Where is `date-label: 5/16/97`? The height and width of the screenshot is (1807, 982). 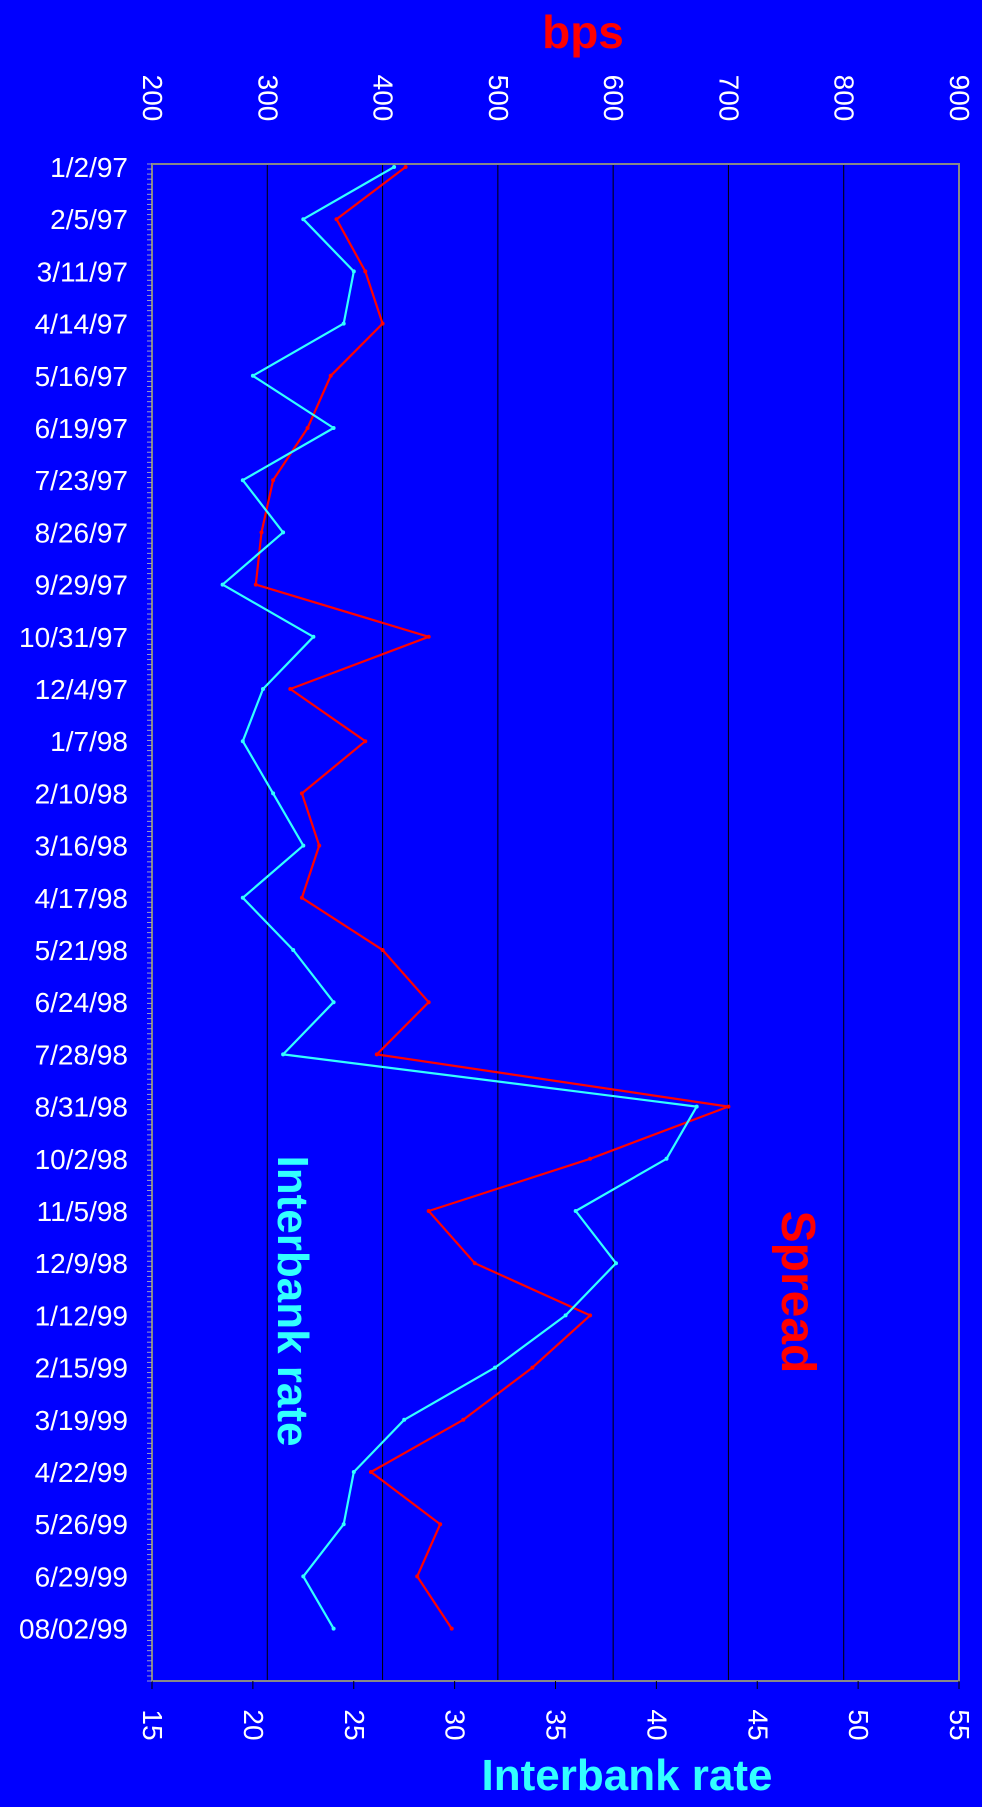
date-label: 5/16/97 is located at coordinates (81, 376).